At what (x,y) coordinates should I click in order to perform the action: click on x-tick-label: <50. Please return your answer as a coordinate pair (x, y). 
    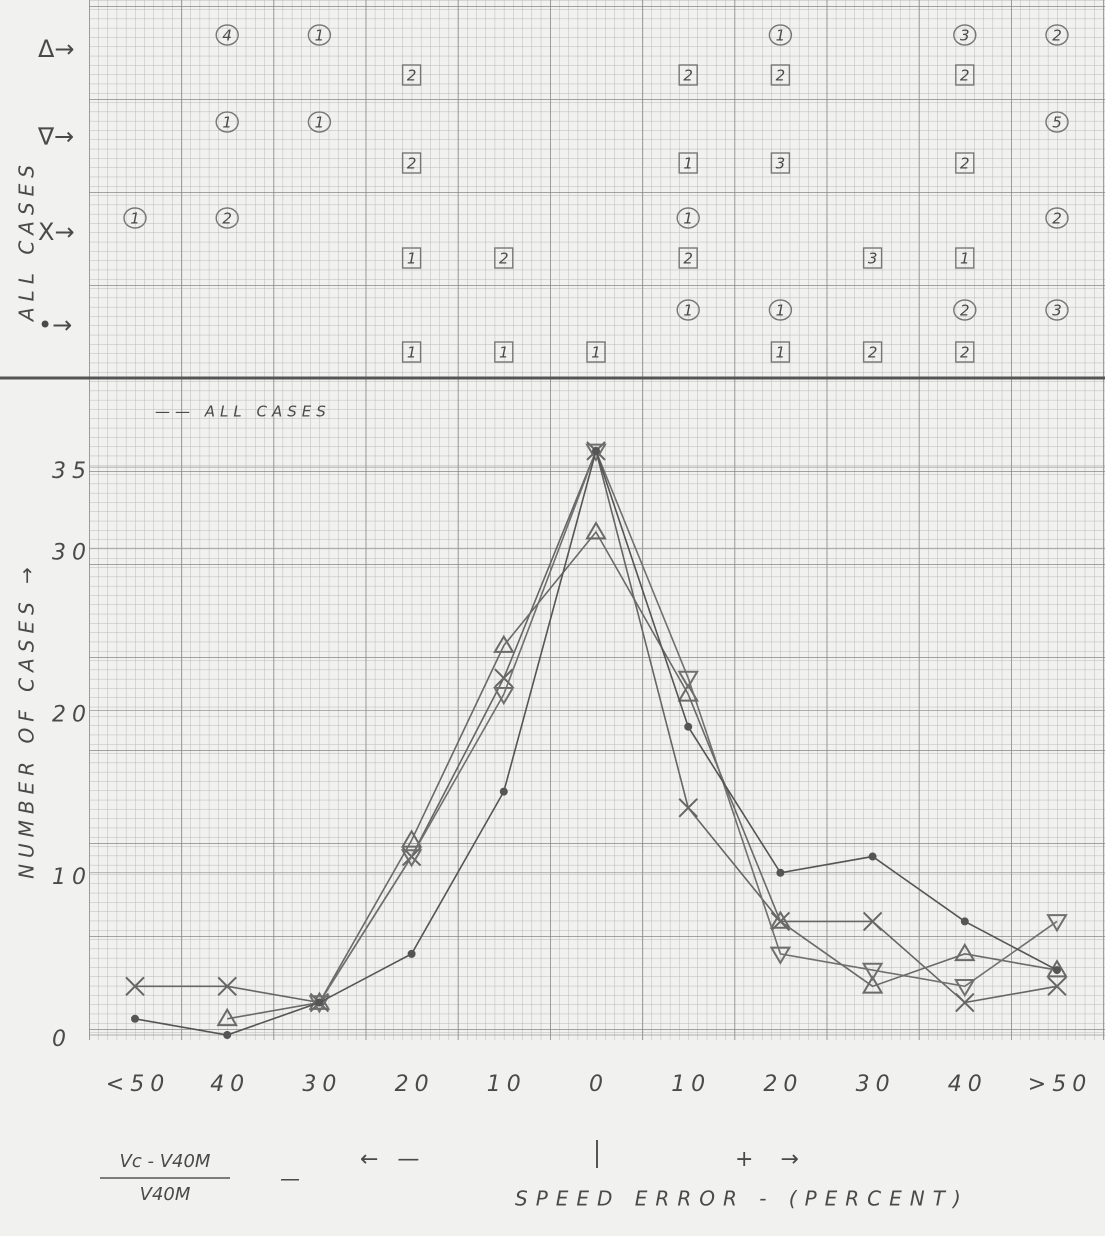
    Looking at the image, I should click on (138, 1084).